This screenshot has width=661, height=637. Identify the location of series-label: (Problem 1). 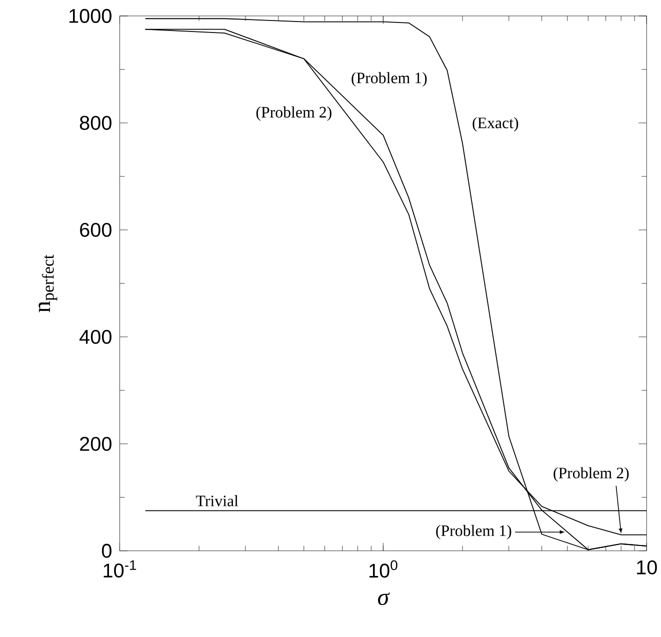
(389, 79).